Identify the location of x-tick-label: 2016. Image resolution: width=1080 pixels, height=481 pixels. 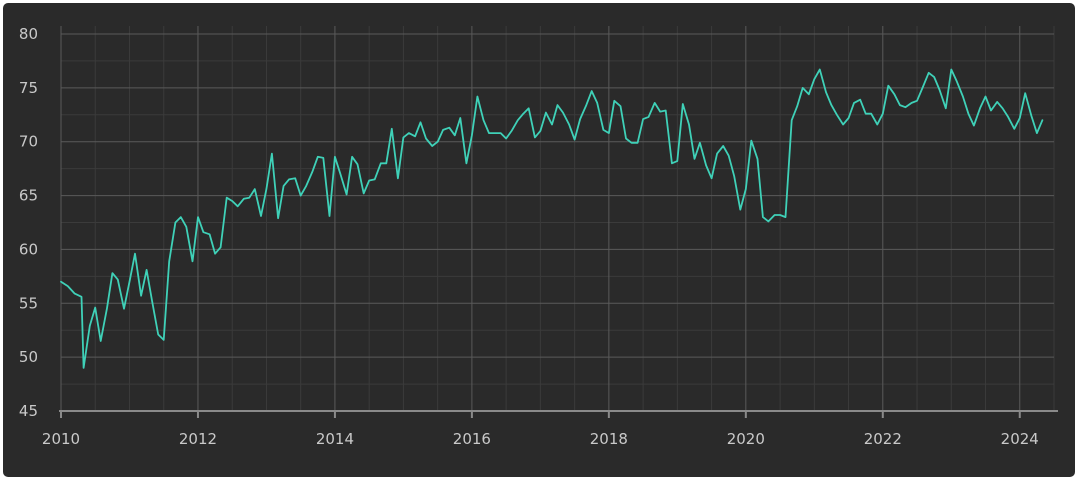
(472, 439).